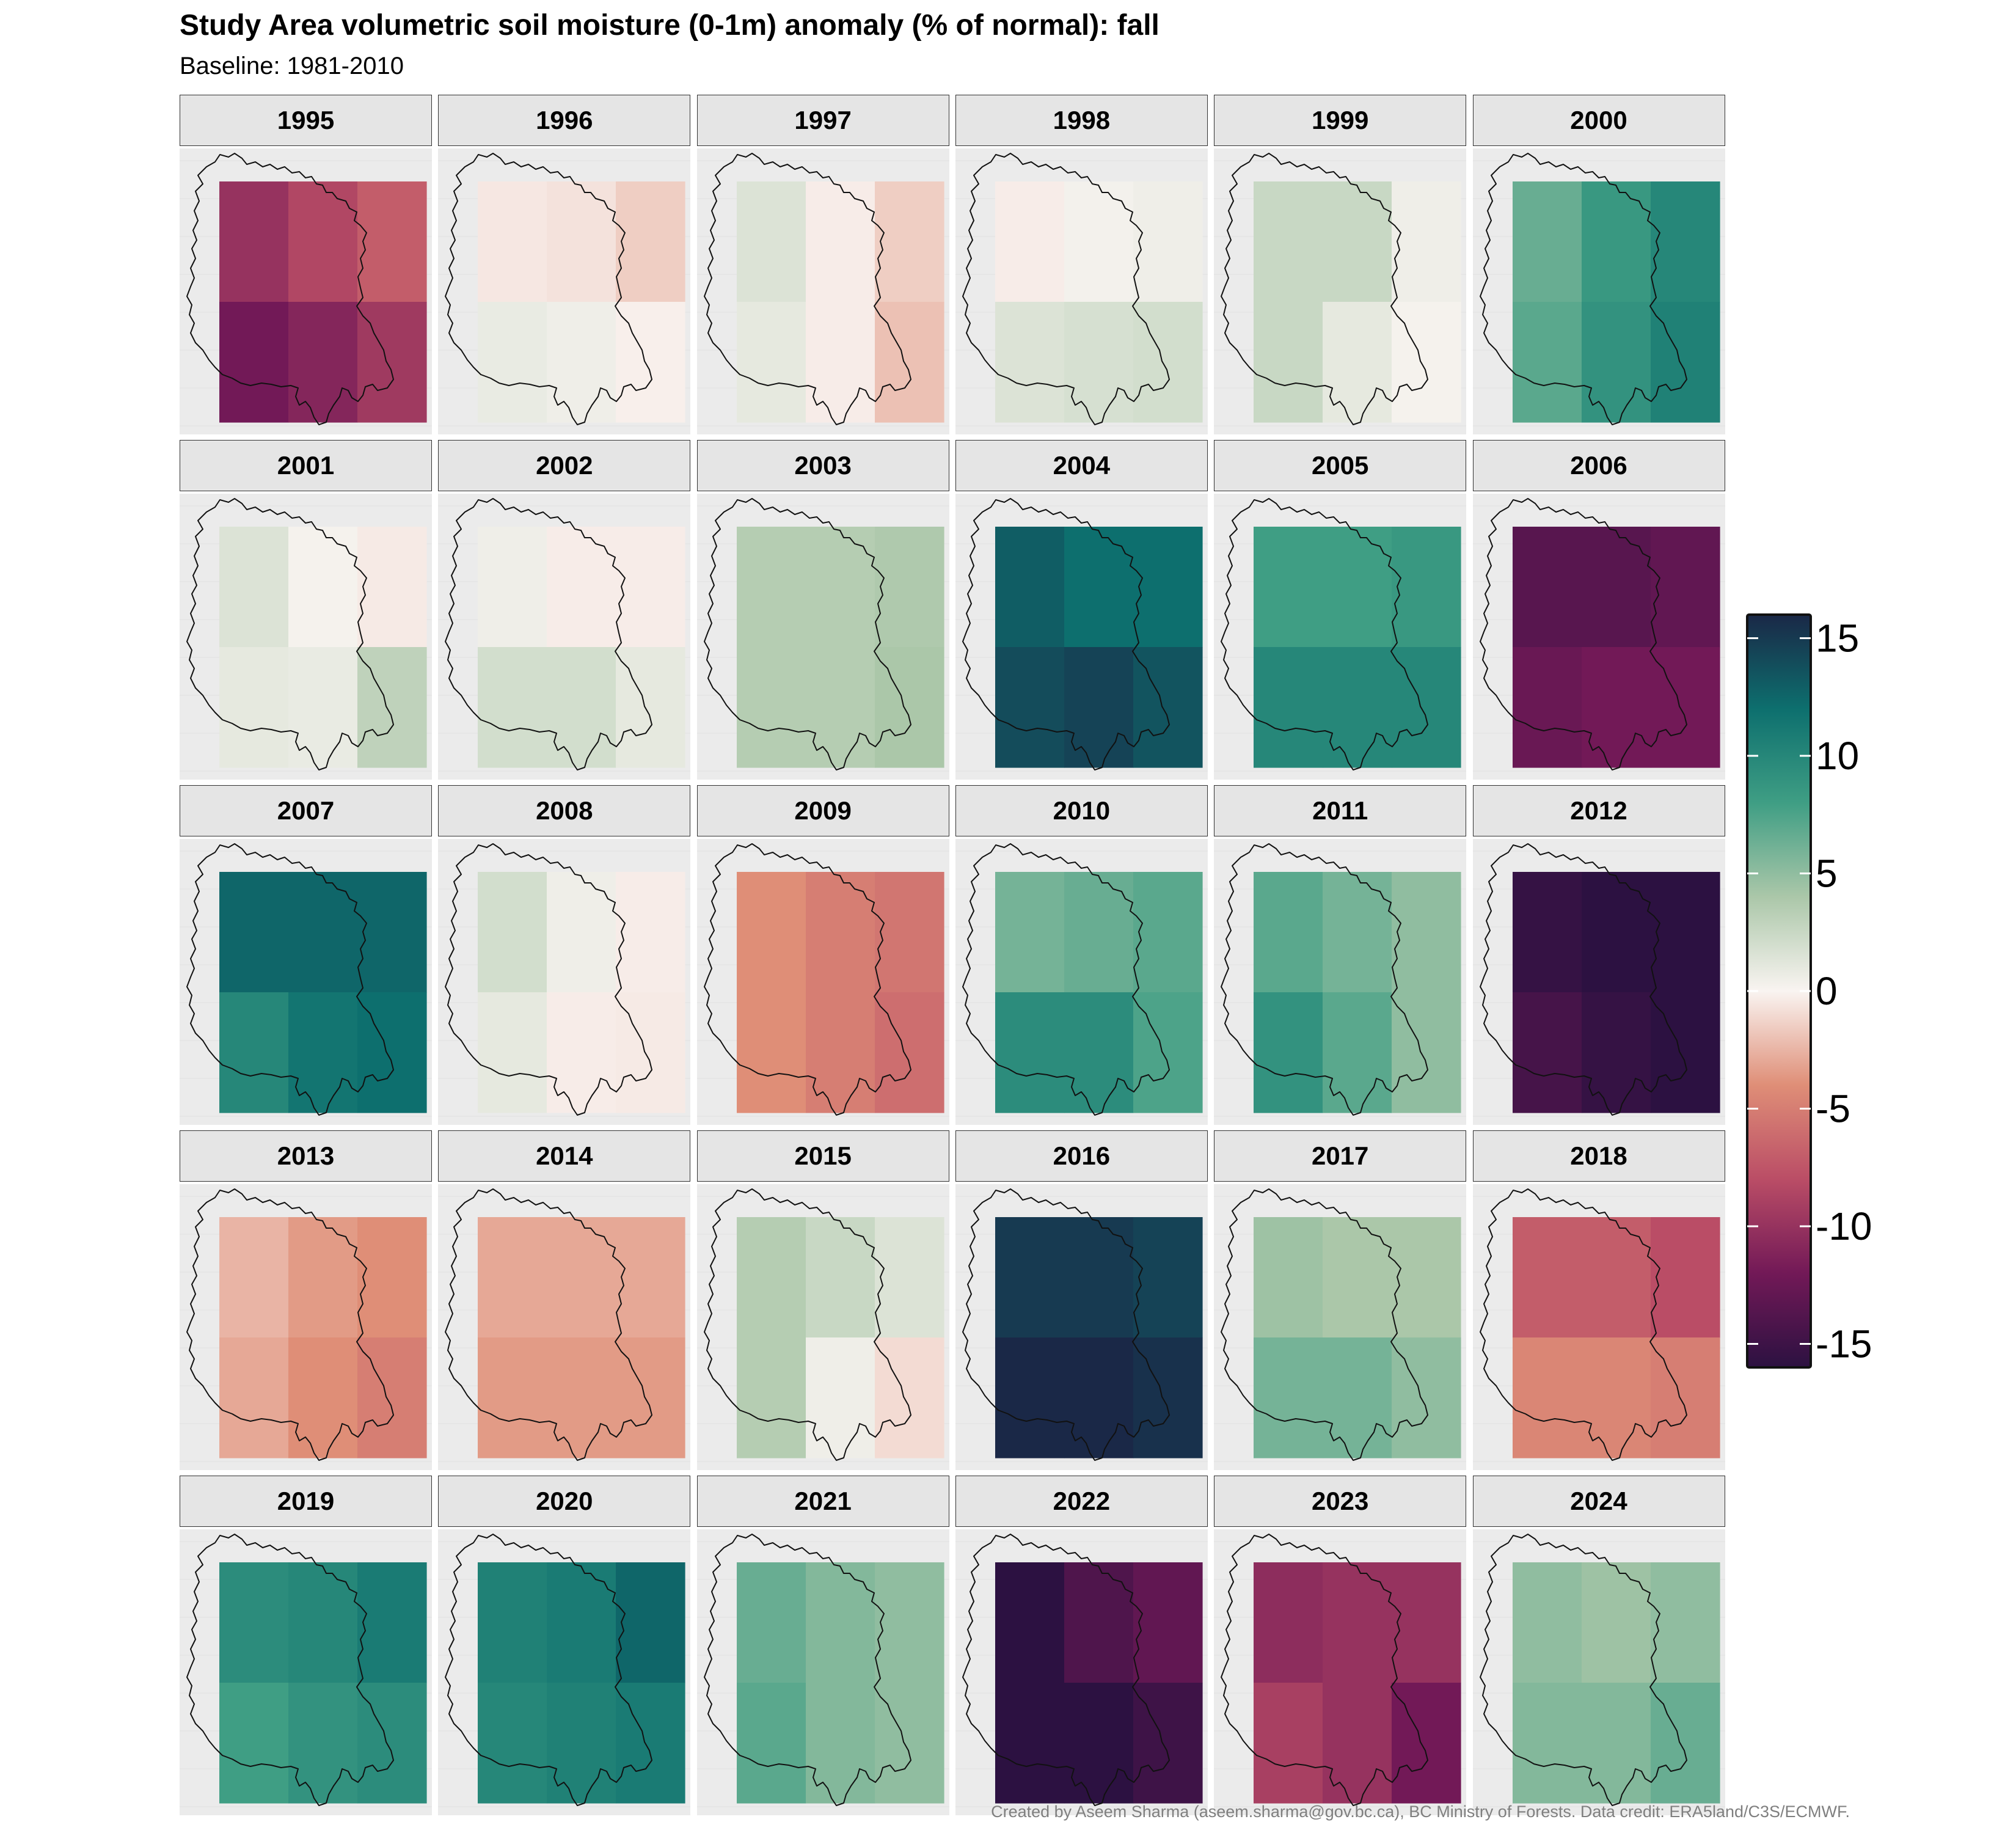  What do you see at coordinates (1809, 991) in the screenshot?
I see `color-legend: 15 10 5 0 -5 -10 -15` at bounding box center [1809, 991].